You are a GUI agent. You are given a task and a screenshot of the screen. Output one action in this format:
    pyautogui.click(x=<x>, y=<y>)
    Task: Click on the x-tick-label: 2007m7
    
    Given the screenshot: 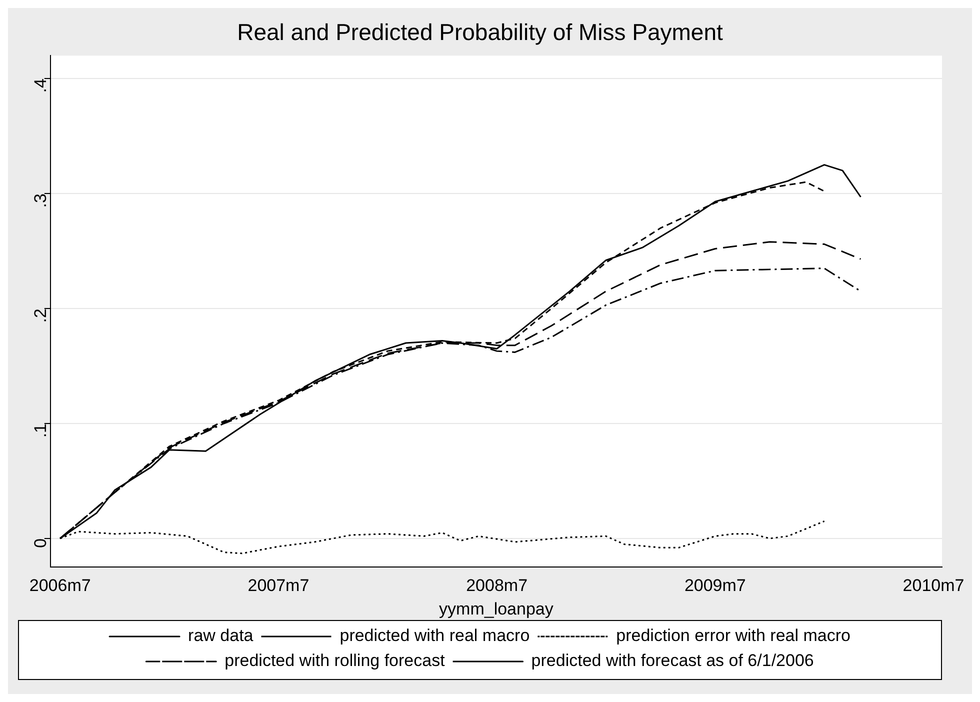 What is the action you would take?
    pyautogui.click(x=279, y=586)
    